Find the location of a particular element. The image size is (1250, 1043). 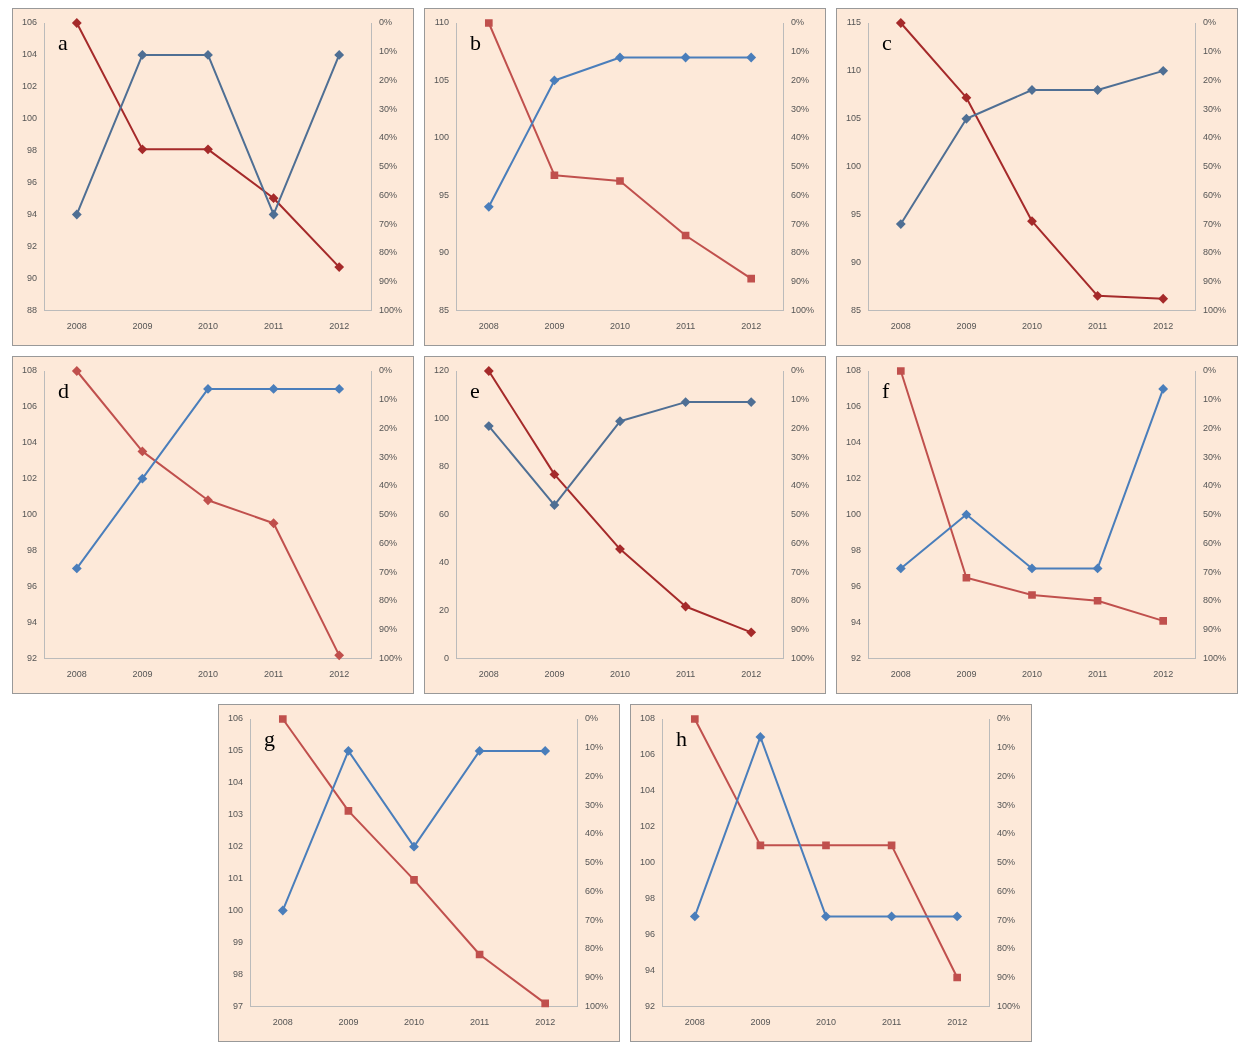

y-tick-label: 102 is located at coordinates (235, 846).